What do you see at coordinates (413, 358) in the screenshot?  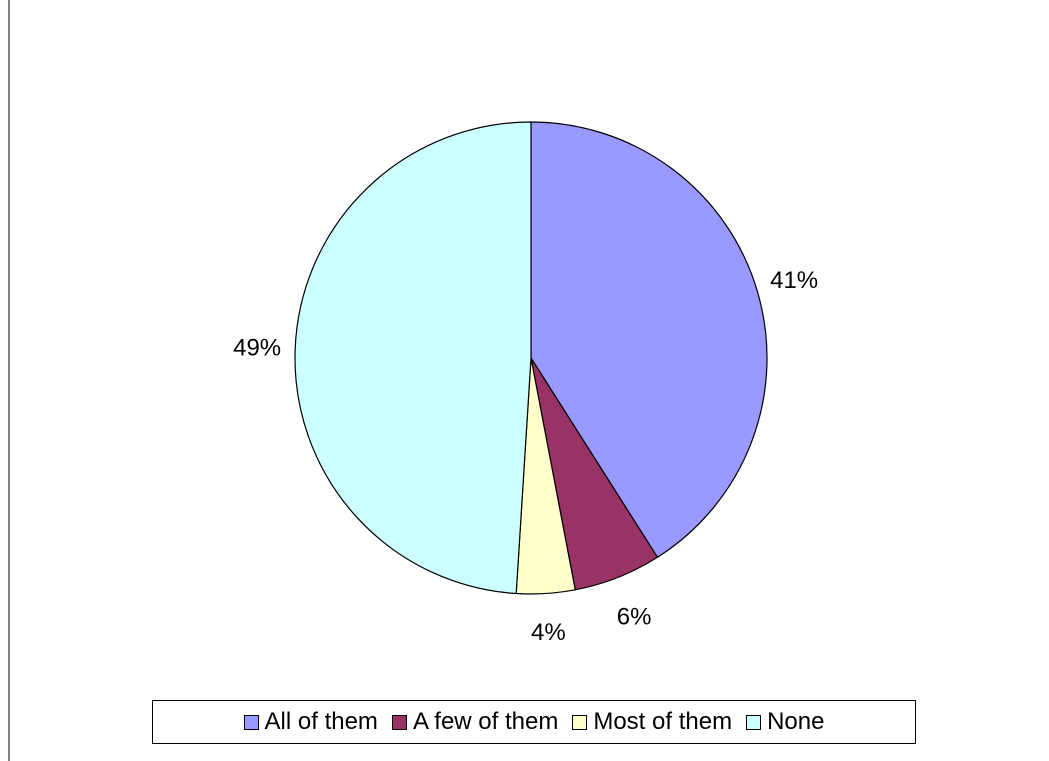 I see `pie-slice-none` at bounding box center [413, 358].